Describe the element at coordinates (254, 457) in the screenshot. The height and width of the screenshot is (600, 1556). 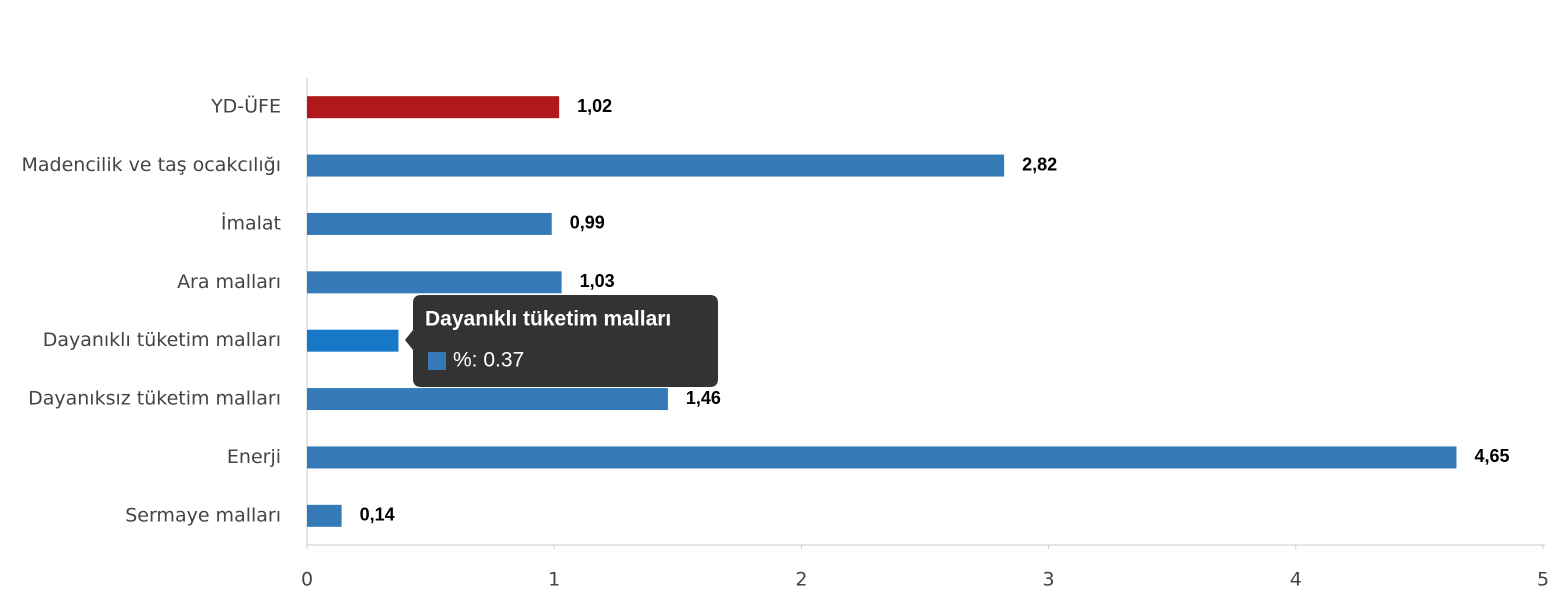
I see `category-label: Enerji` at that location.